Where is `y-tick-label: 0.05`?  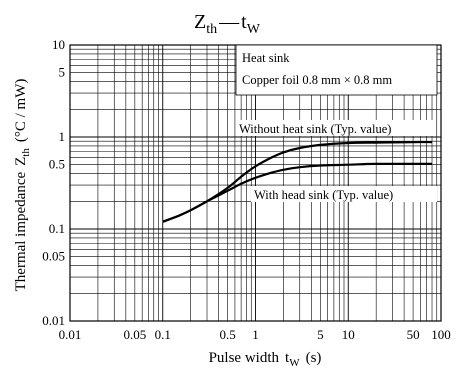
y-tick-label: 0.05 is located at coordinates (53, 256).